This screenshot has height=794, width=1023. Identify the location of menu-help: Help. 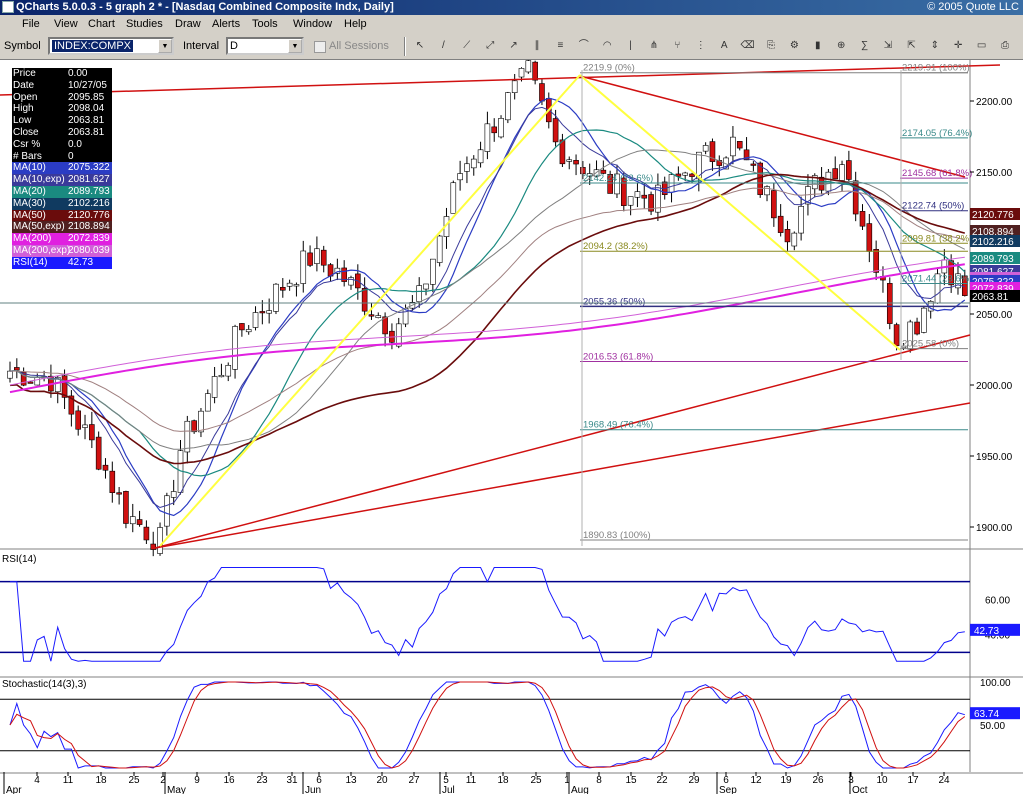
(355, 24).